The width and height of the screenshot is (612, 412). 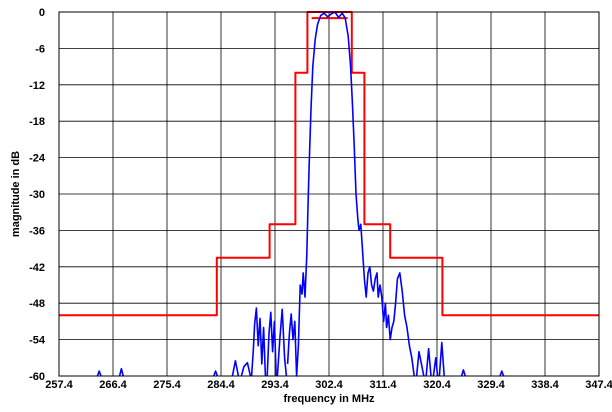 I want to click on y-tick-label: -18, so click(x=37, y=122).